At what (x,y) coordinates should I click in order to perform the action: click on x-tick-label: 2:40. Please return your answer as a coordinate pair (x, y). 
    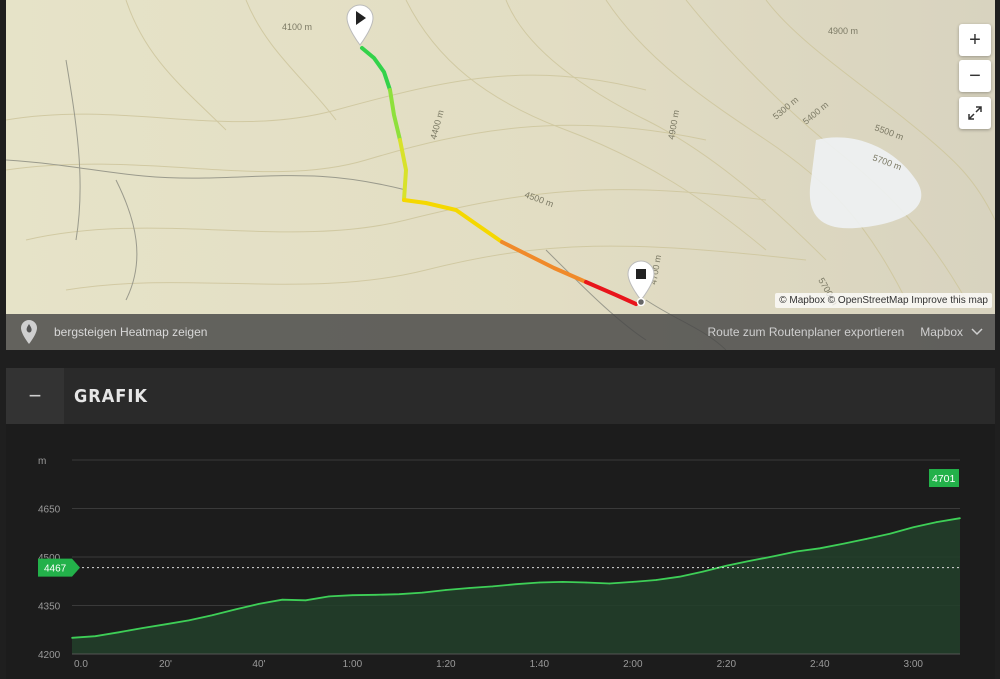
    Looking at the image, I should click on (820, 664).